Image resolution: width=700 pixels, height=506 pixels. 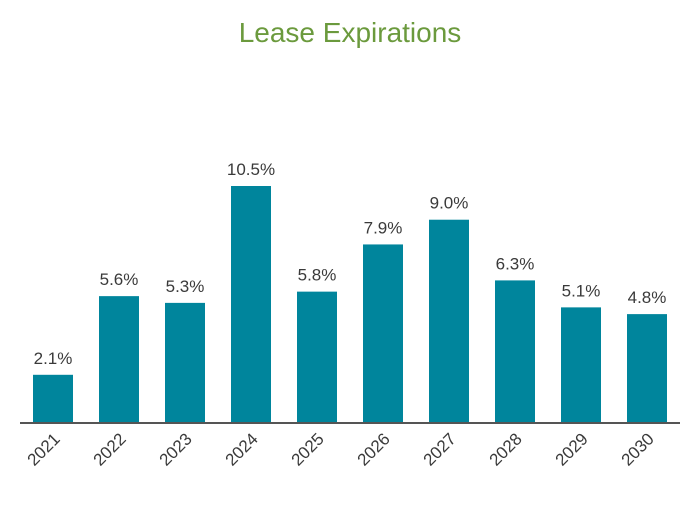 What do you see at coordinates (515, 263) in the screenshot?
I see `value-label-2028: 6.3%` at bounding box center [515, 263].